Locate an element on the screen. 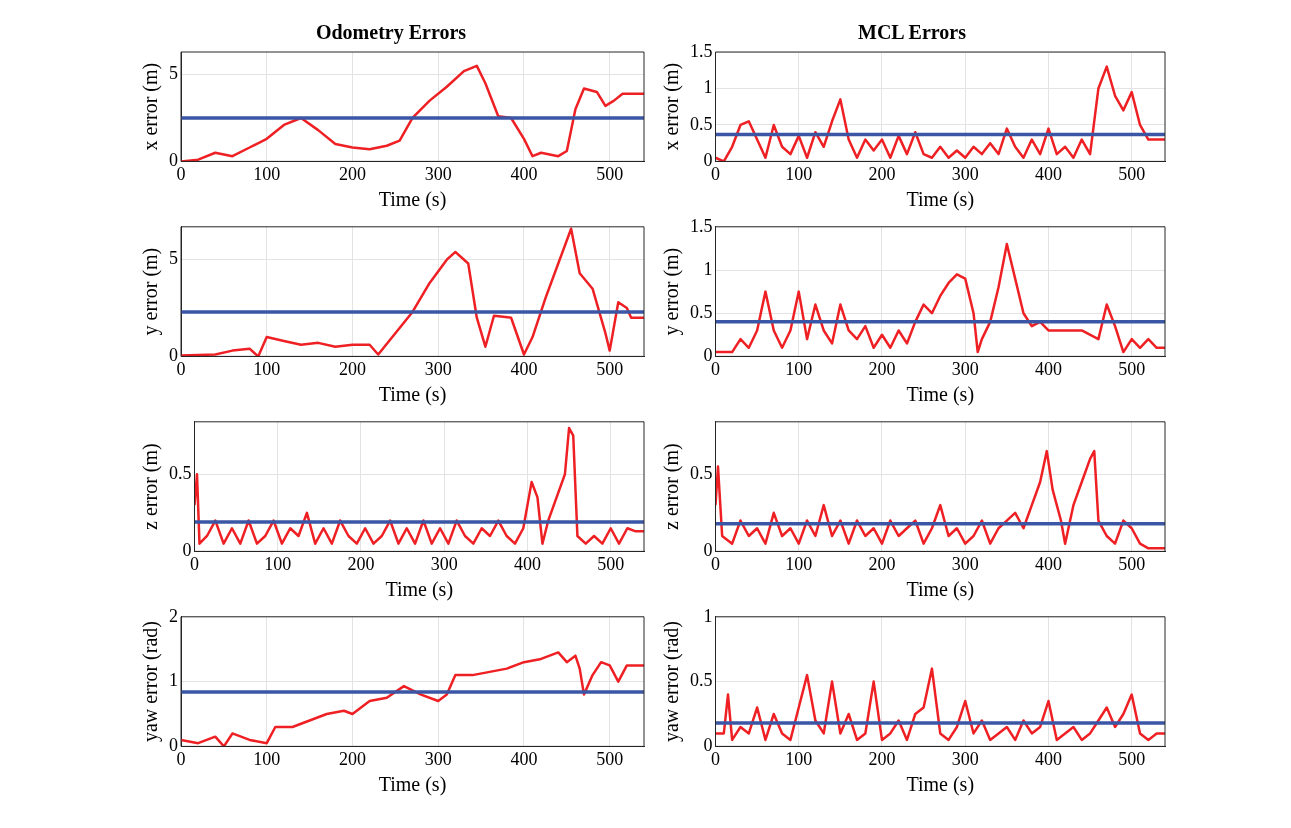 The width and height of the screenshot is (1291, 828). chart-title: Odometry Errors is located at coordinates (391, 33).